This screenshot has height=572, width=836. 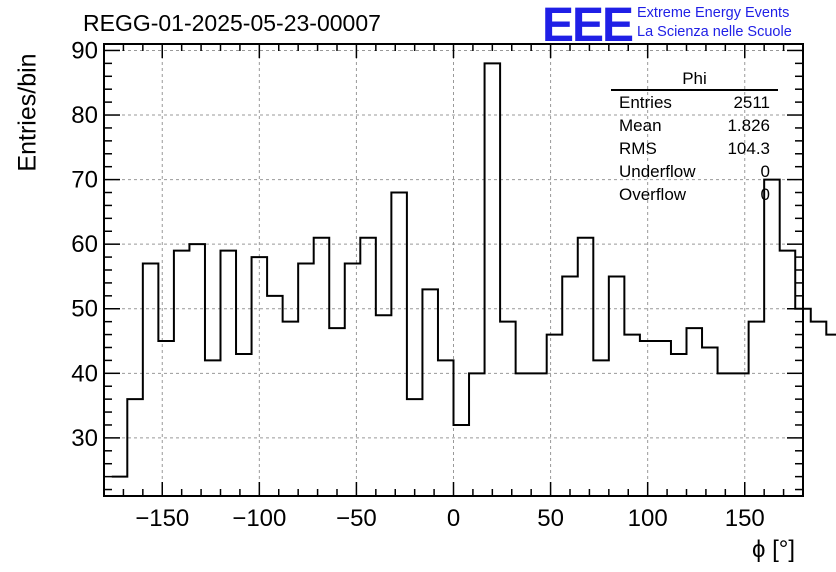 What do you see at coordinates (653, 194) in the screenshot?
I see `stats-label: Overflow` at bounding box center [653, 194].